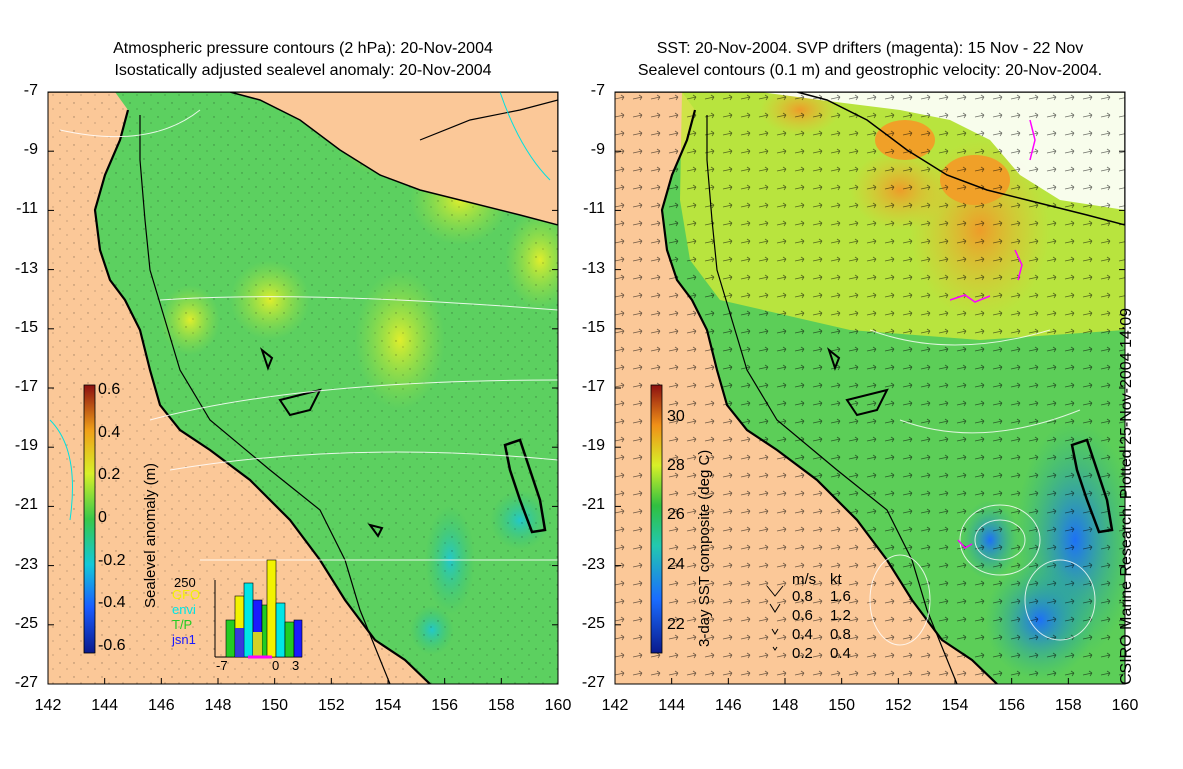 This screenshot has width=1183, height=769. I want to click on left-colorbar-tick: 0, so click(102, 517).